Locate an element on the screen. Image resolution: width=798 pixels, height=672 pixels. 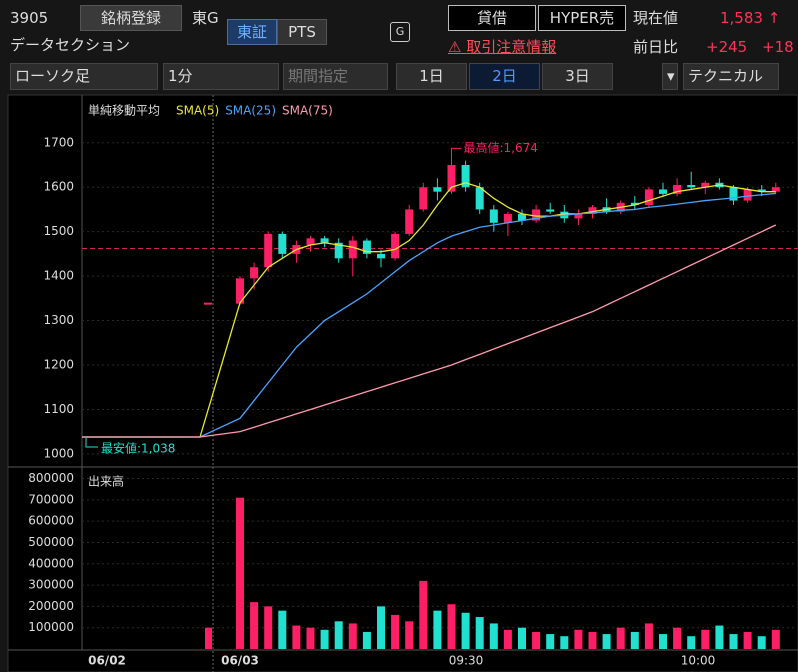
change: +245 is located at coordinates (727, 47).